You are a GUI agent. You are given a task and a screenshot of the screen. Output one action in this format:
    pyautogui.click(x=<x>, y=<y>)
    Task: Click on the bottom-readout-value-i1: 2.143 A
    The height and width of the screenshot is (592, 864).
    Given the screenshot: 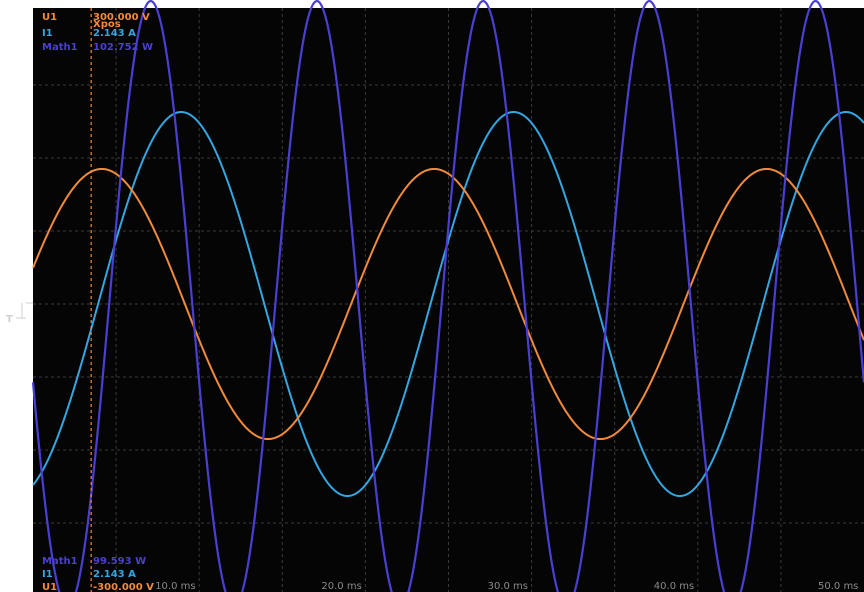 What is the action you would take?
    pyautogui.click(x=114, y=574)
    